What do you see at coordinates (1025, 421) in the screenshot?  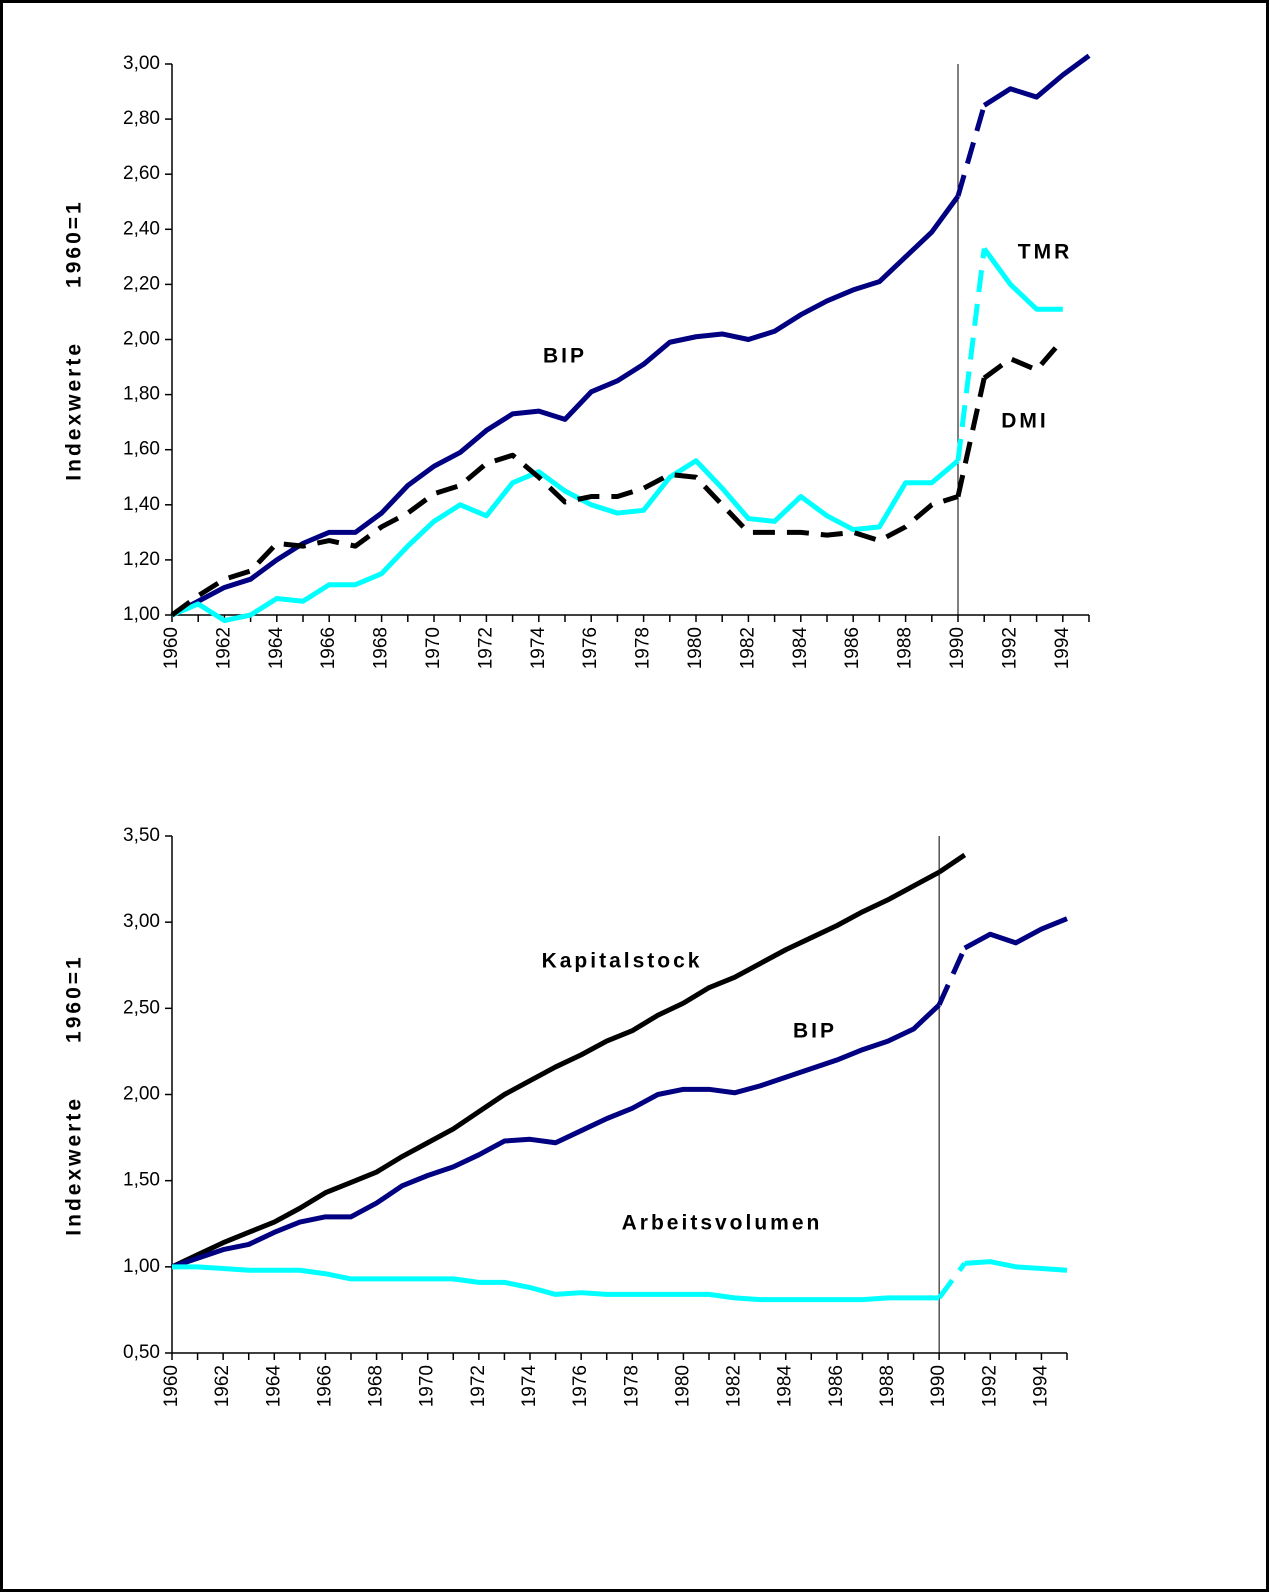 I see `series-label: DMI` at bounding box center [1025, 421].